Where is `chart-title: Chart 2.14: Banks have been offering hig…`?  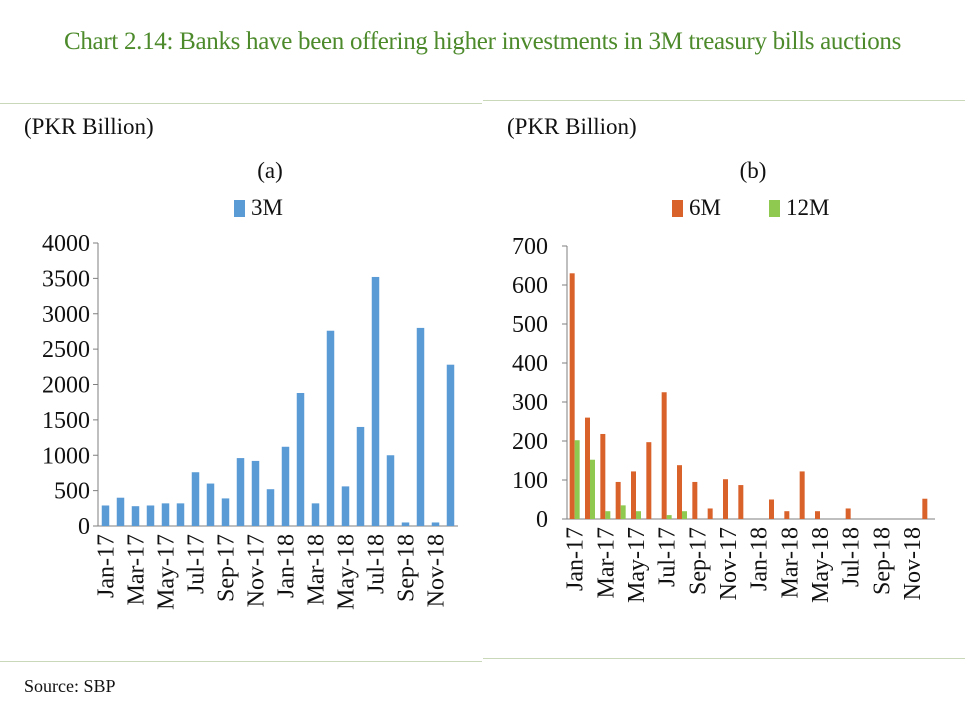 chart-title: Chart 2.14: Banks have been offering hig… is located at coordinates (482, 41).